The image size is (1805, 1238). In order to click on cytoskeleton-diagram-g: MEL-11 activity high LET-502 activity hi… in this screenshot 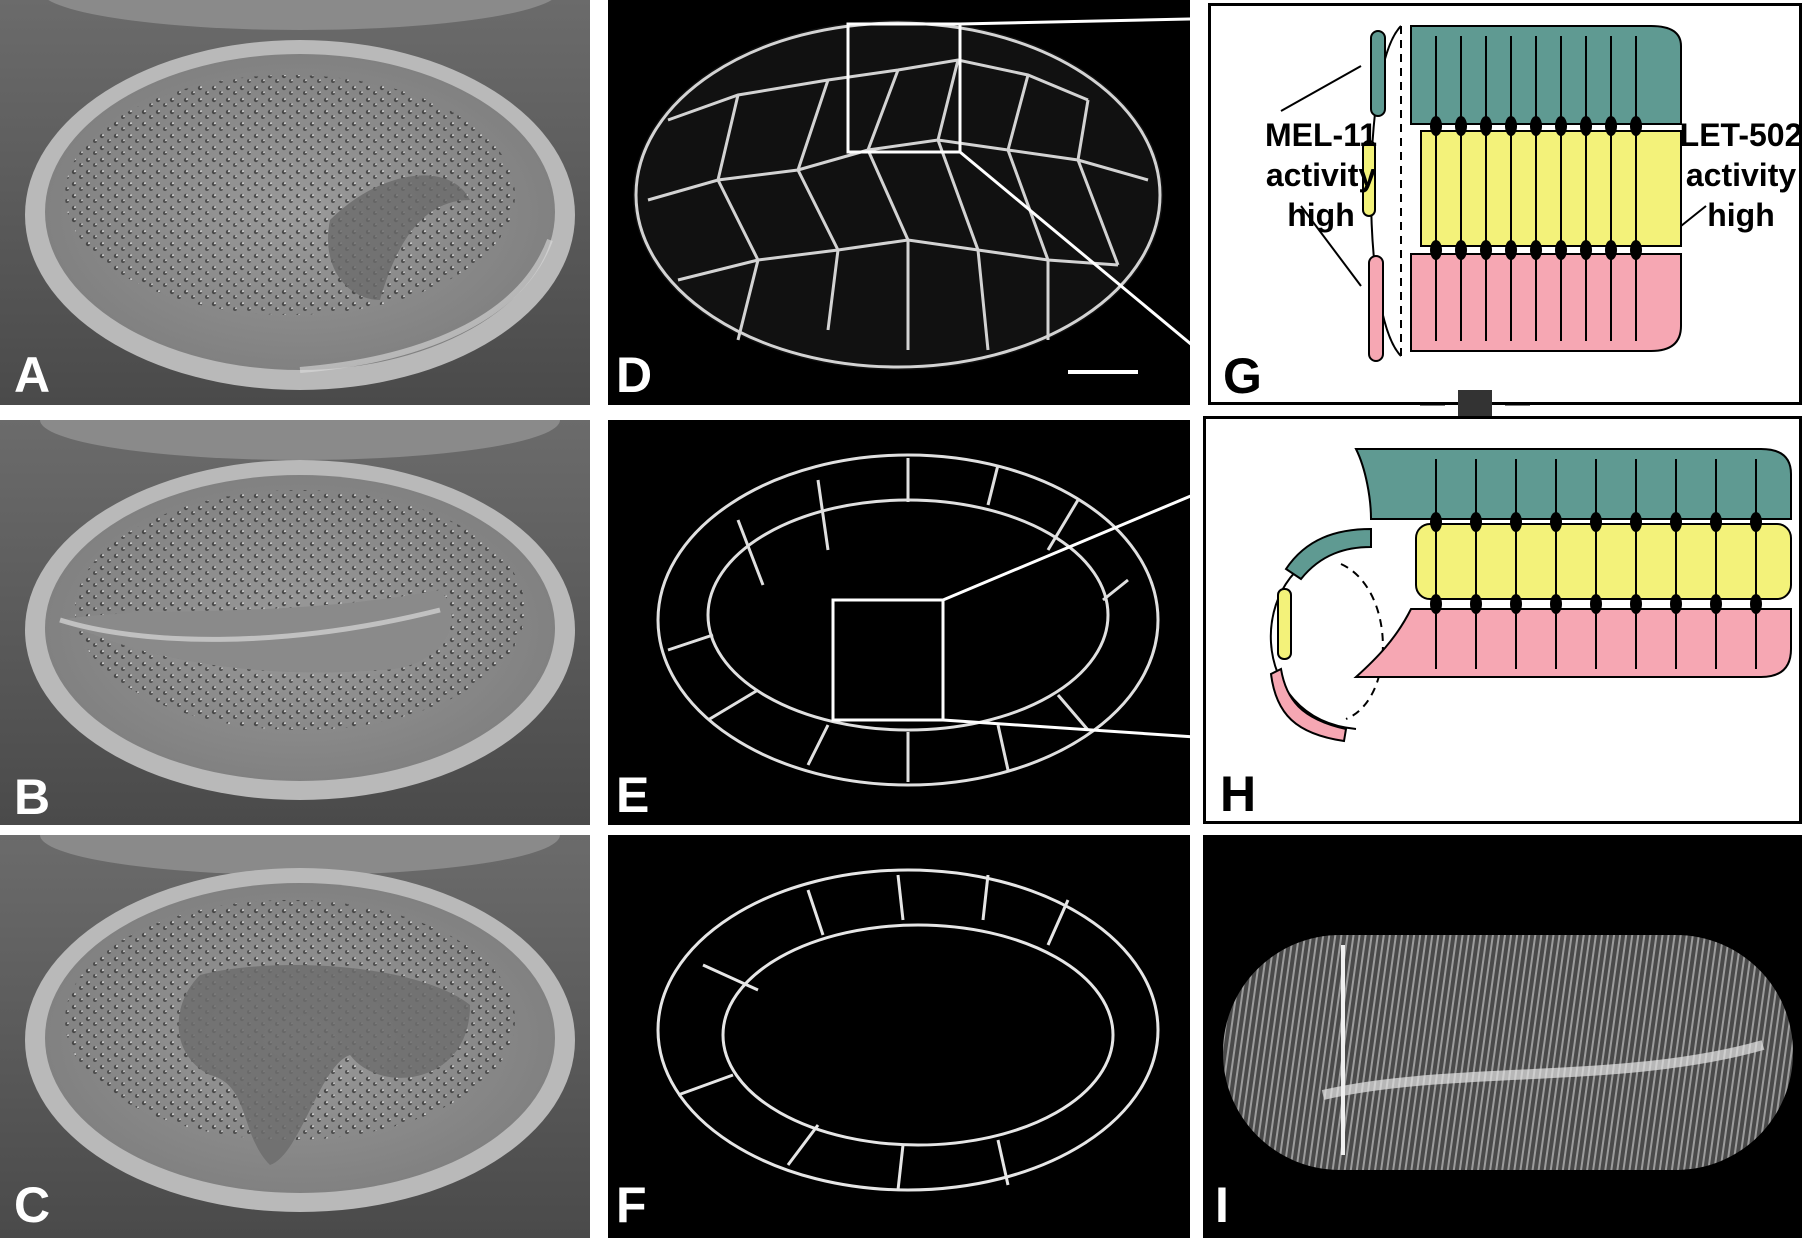, I will do `click(1533, 193)`.